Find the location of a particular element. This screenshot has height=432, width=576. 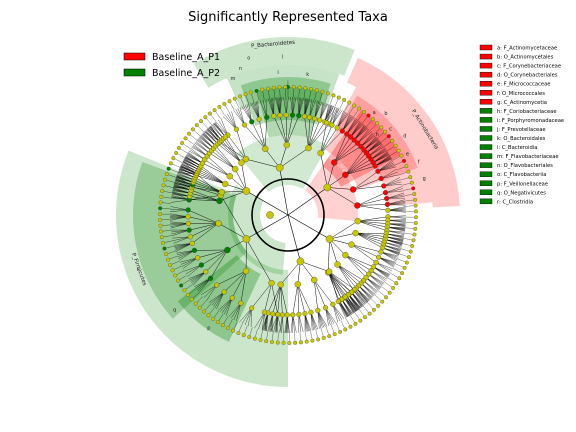

key-label-m: m: F_Flavobacteriaceae is located at coordinates (528, 157).